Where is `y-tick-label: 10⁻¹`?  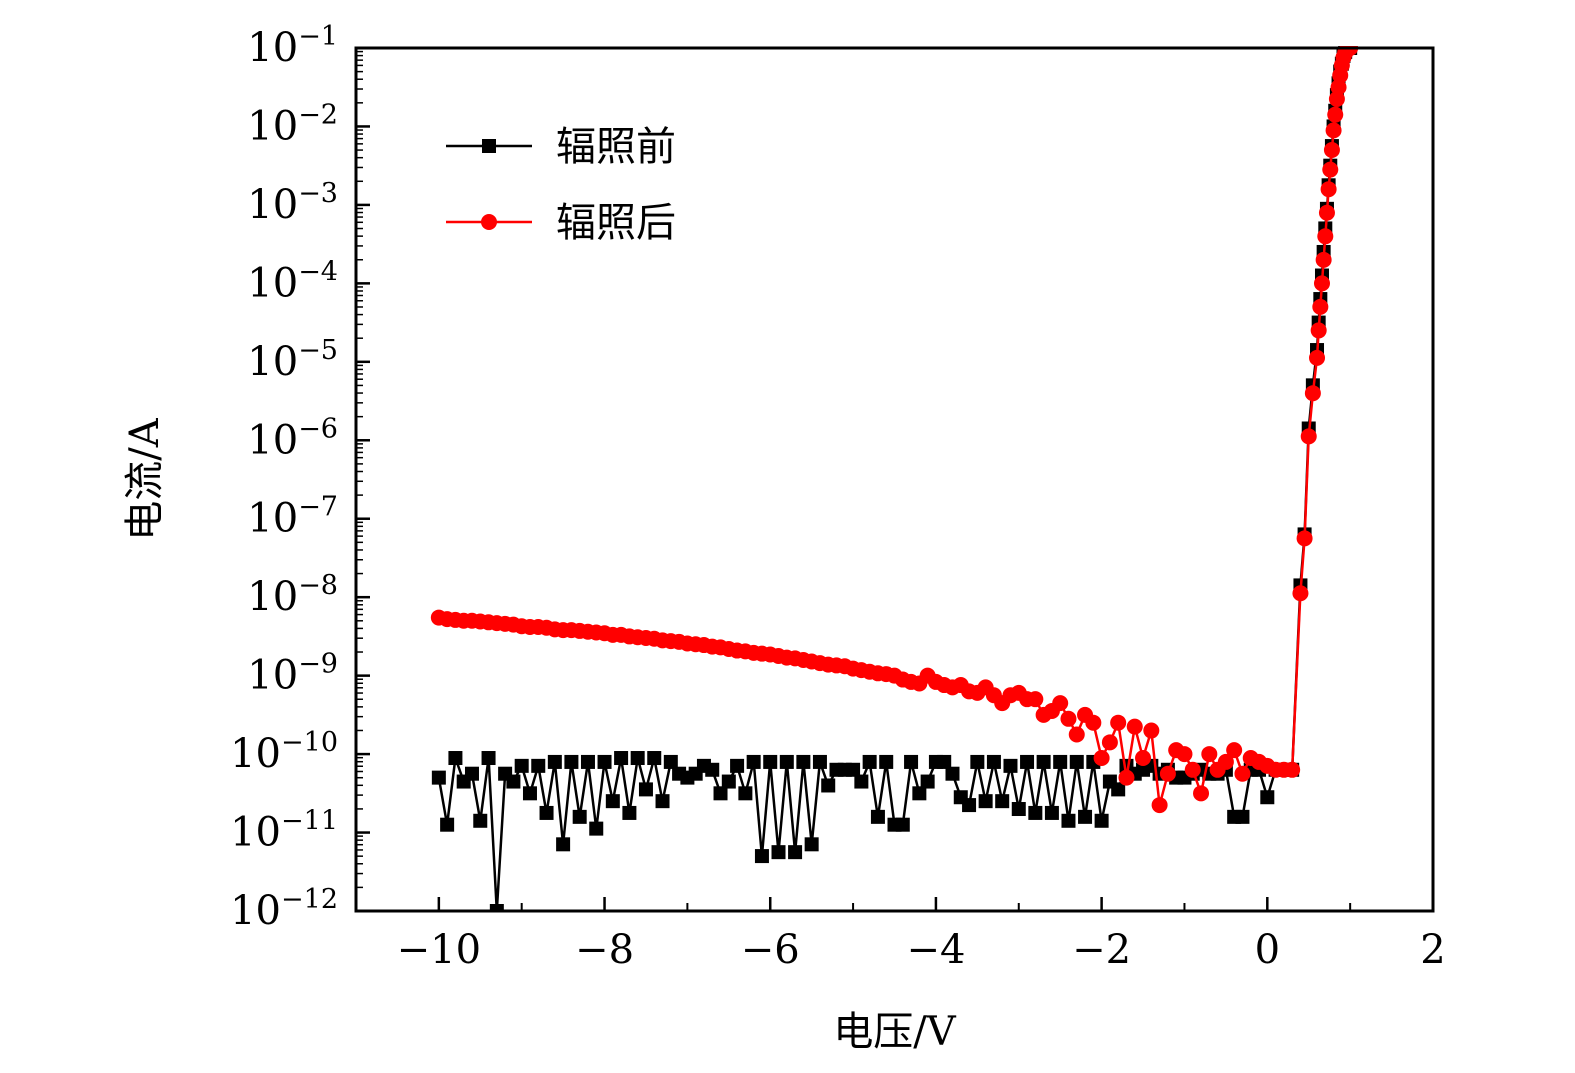 y-tick-label: 10⁻¹ is located at coordinates (292, 46).